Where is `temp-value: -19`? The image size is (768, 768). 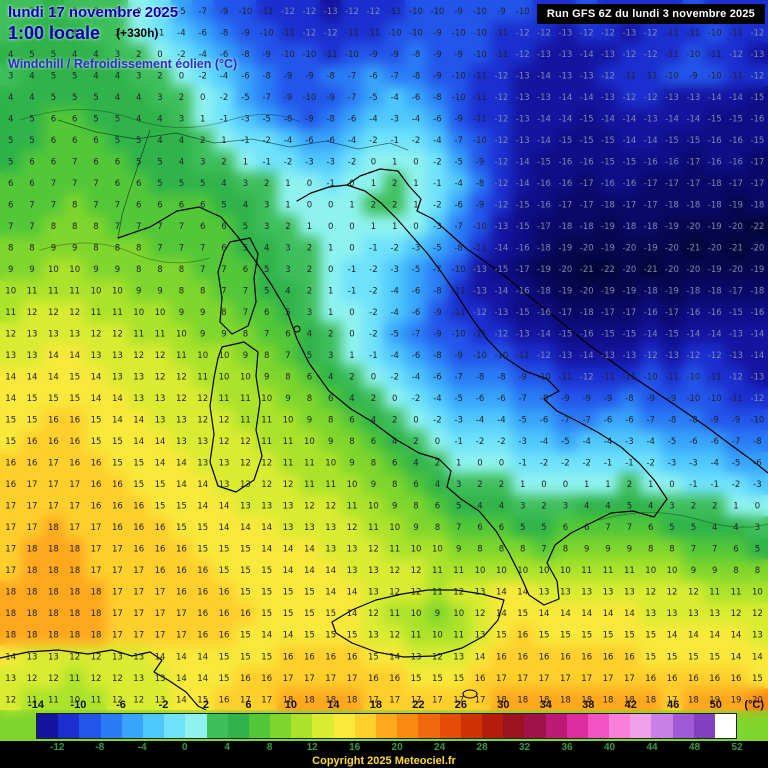 temp-value: -19 is located at coordinates (608, 292).